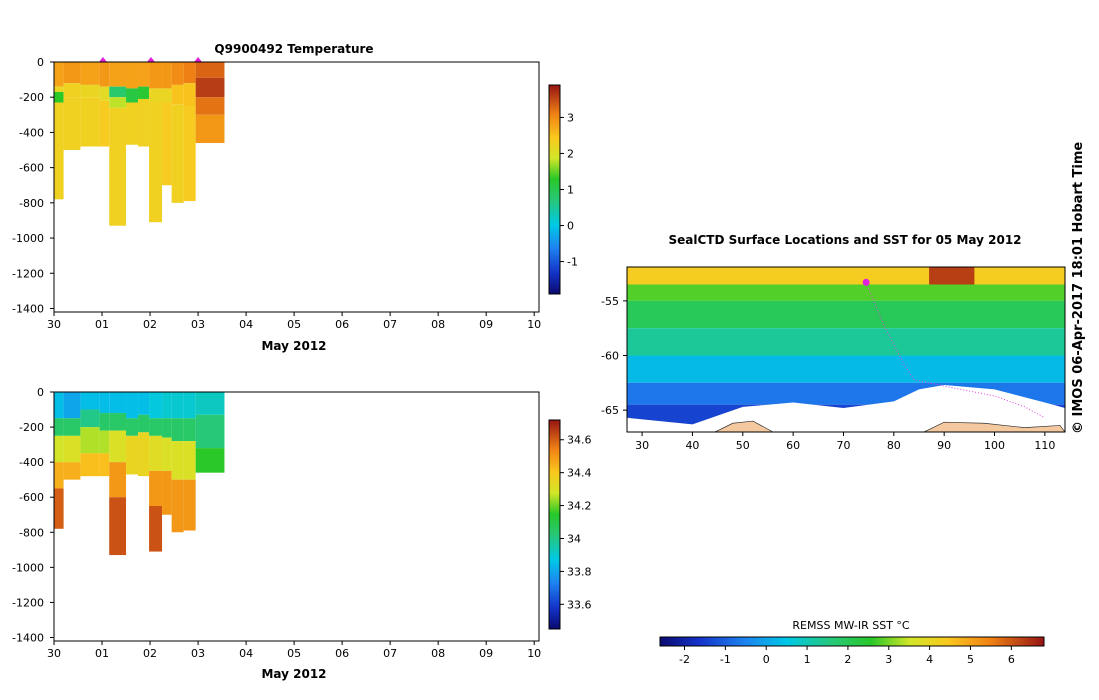 The height and width of the screenshot is (700, 1099). What do you see at coordinates (642, 445) in the screenshot?
I see `map-x-tick-label: 30` at bounding box center [642, 445].